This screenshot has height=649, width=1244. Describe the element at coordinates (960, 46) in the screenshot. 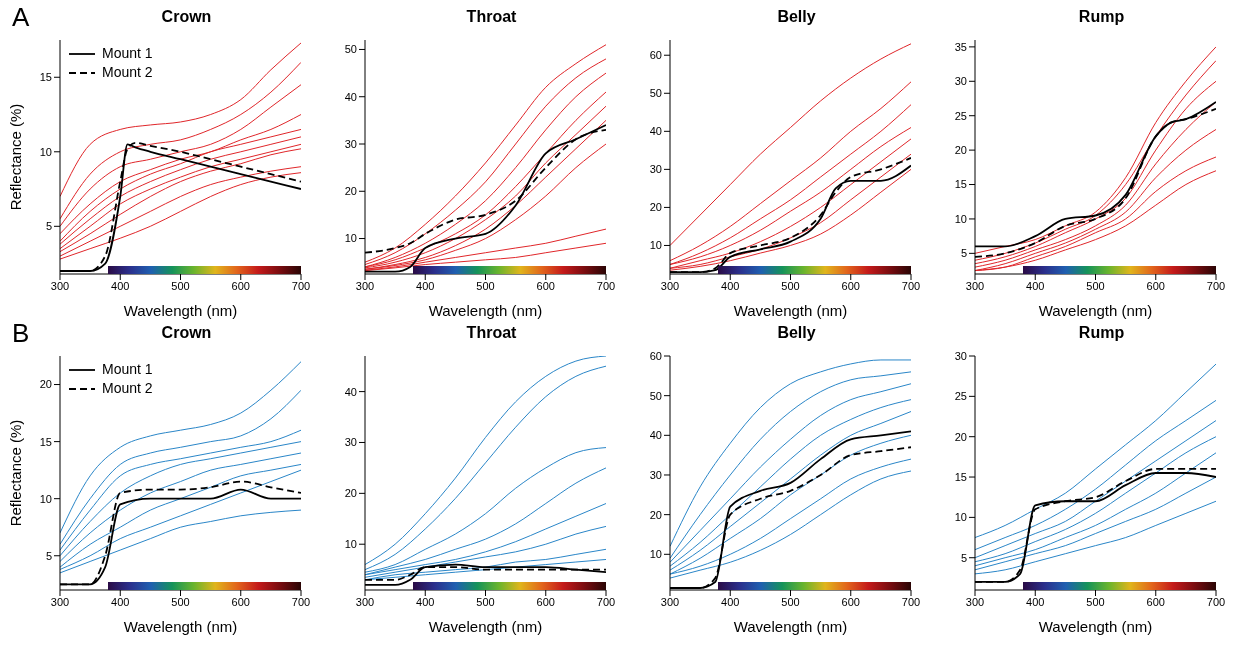

I see `y-tick-label: 35` at that location.